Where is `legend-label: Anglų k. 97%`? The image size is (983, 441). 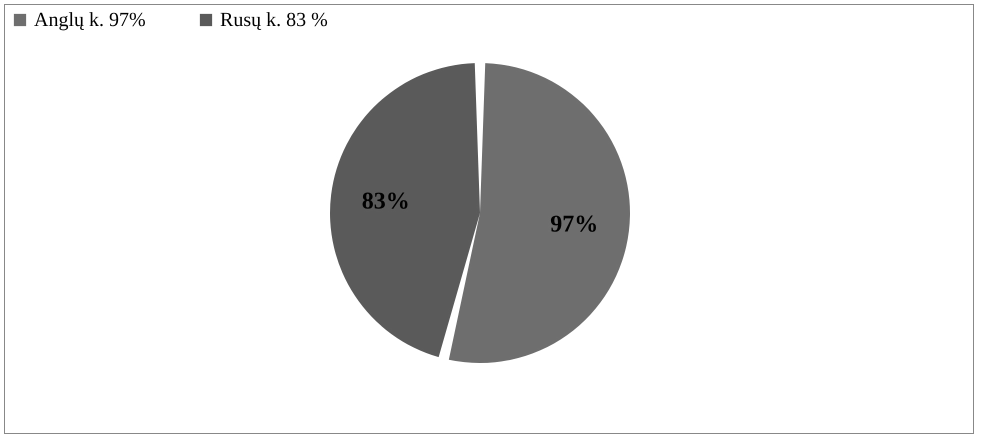 legend-label: Anglų k. 97% is located at coordinates (90, 20).